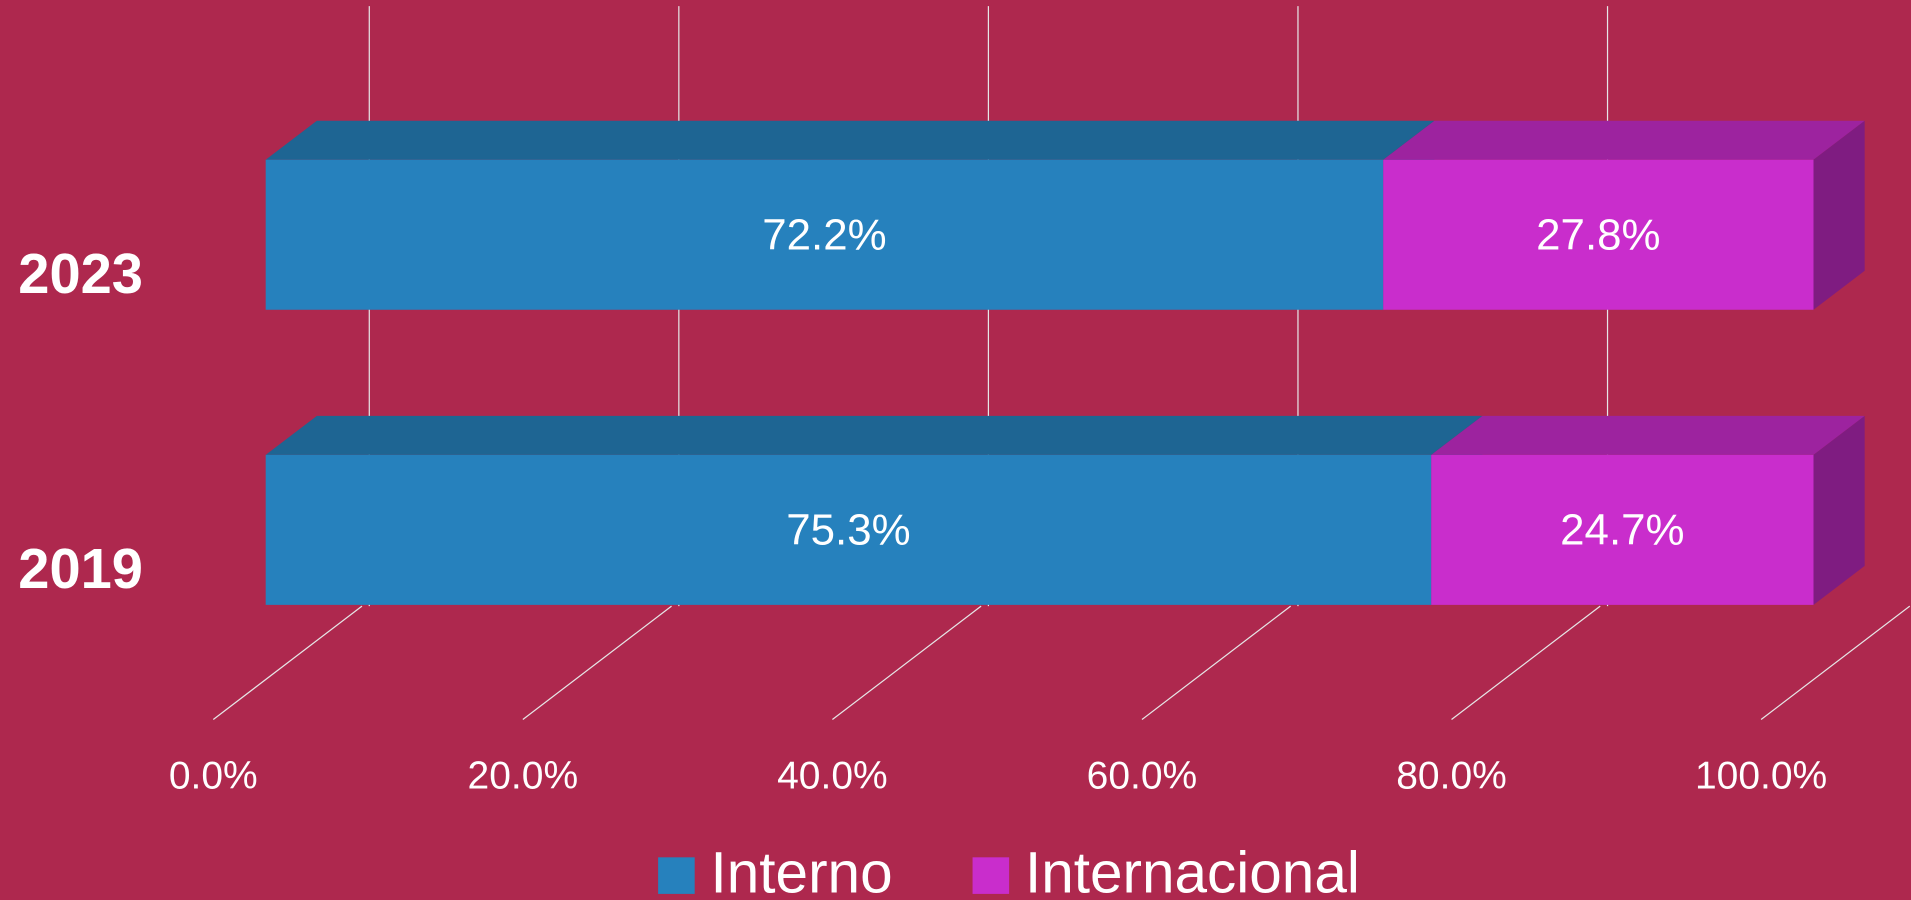 The height and width of the screenshot is (900, 1911). I want to click on category-label: 2019, so click(80, 568).